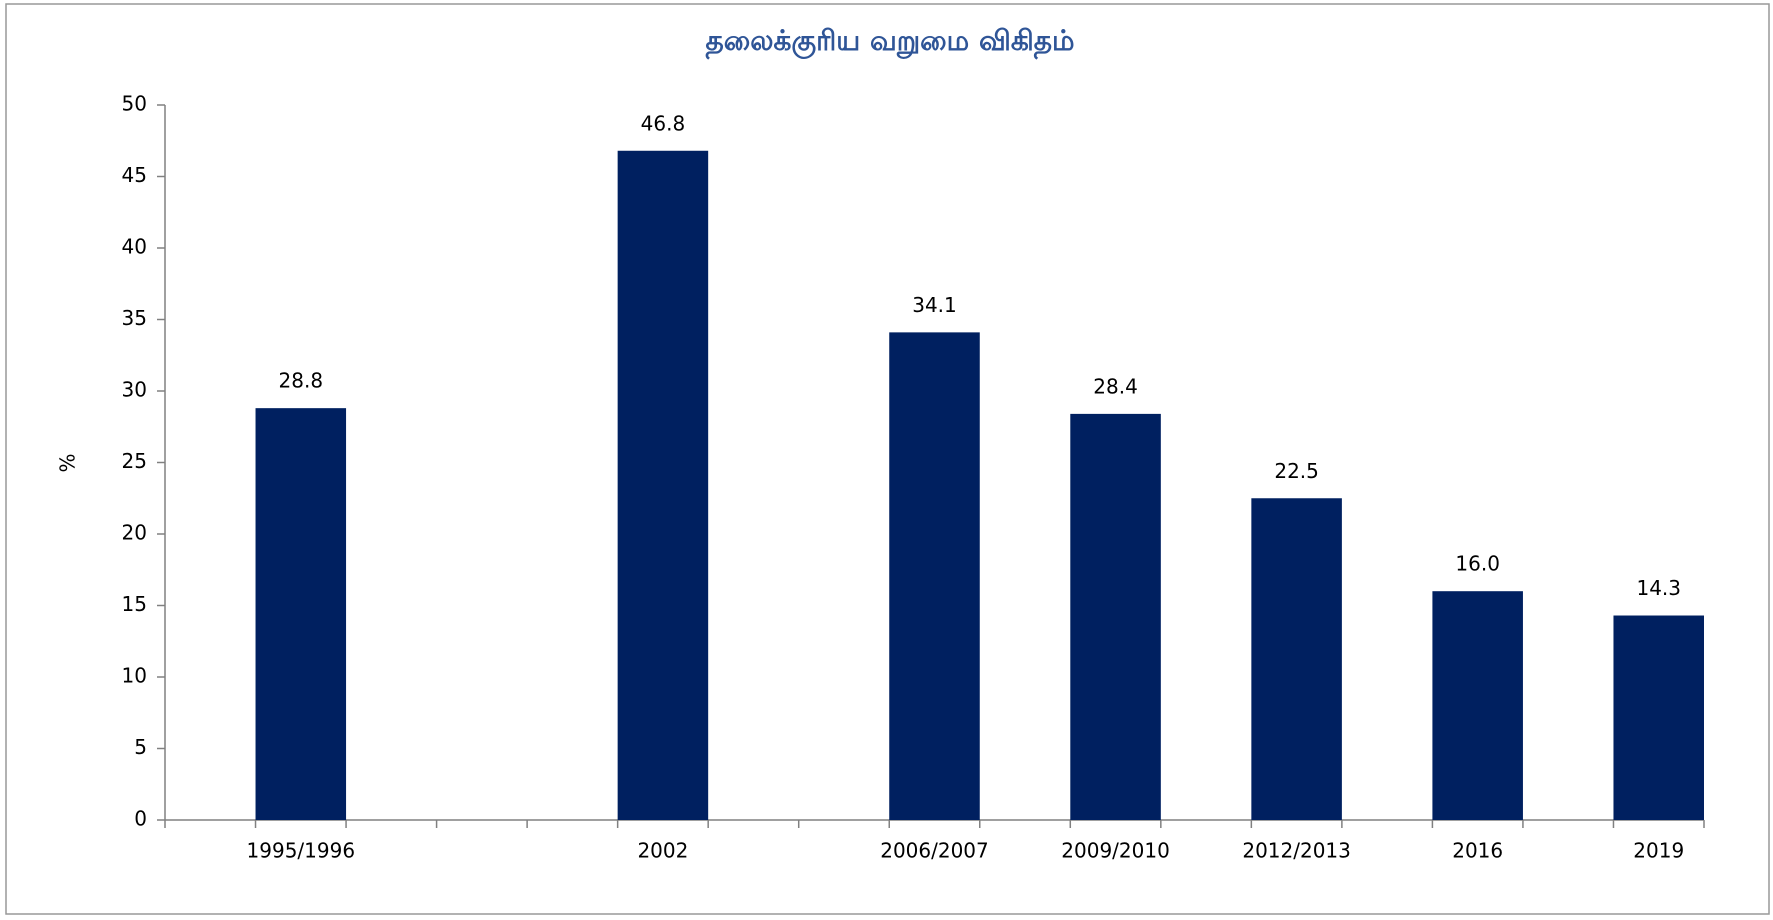  Describe the element at coordinates (134, 104) in the screenshot. I see `y-tick-label: 50` at that location.